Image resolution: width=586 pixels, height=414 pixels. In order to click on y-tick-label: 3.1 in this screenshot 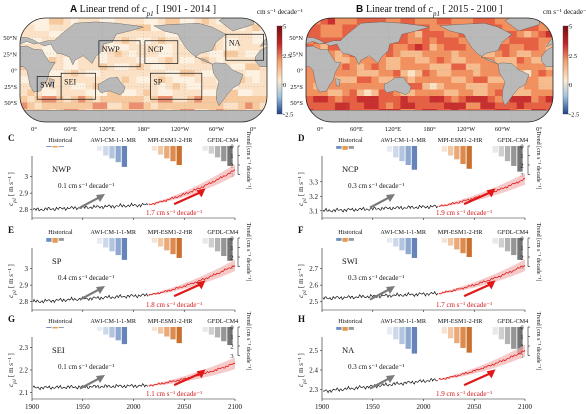, I will do `click(313, 211)`.